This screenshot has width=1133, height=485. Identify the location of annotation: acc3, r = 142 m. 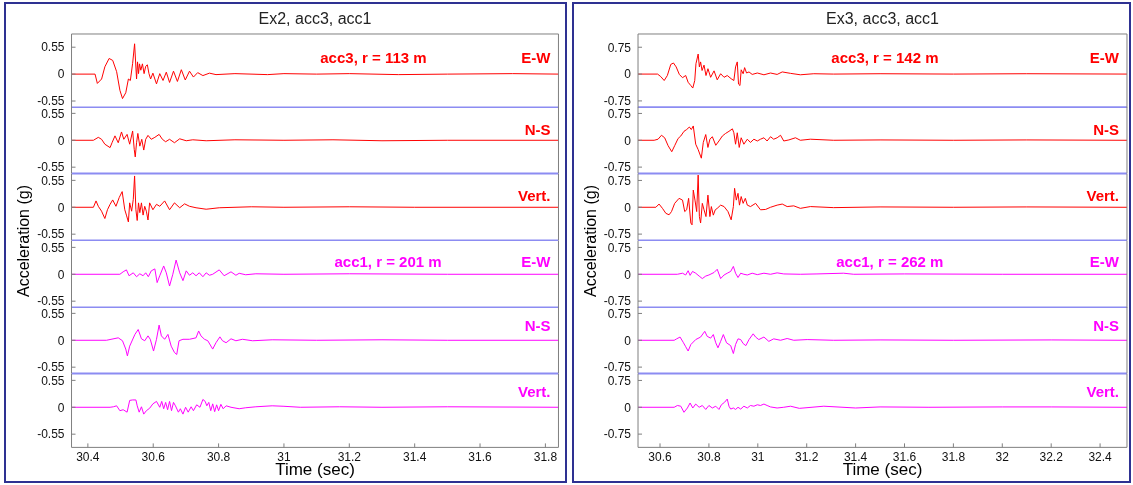
(885, 57).